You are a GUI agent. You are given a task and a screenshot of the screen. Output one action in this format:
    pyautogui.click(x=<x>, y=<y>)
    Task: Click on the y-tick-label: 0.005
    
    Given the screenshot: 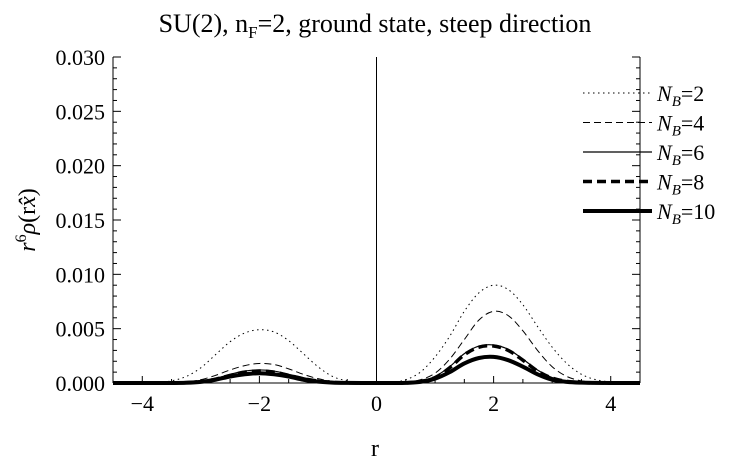 What is the action you would take?
    pyautogui.click(x=81, y=329)
    